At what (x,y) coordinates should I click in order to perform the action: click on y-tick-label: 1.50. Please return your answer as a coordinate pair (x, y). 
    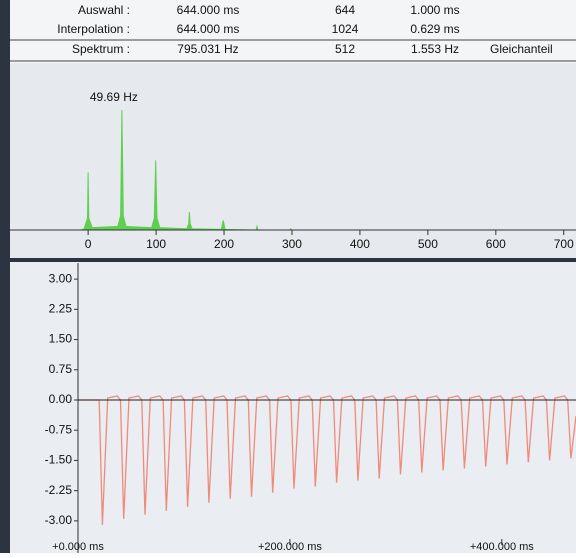
    Looking at the image, I should click on (61, 339).